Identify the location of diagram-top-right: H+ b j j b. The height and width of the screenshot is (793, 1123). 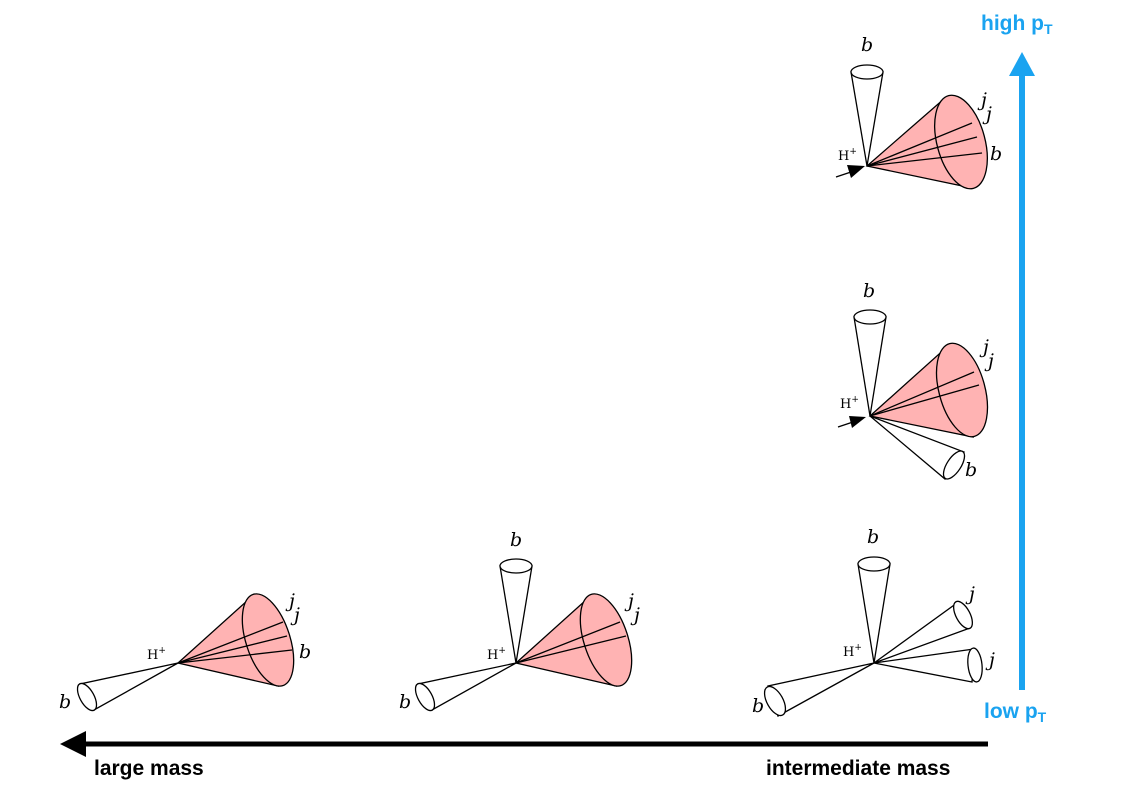
(918, 112).